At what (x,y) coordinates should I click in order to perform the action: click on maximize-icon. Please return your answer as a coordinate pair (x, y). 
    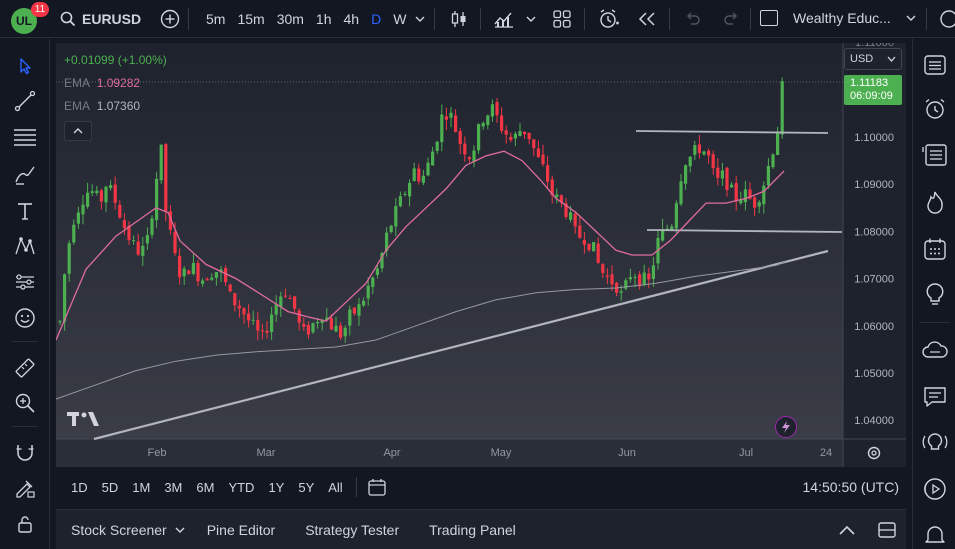
    Looking at the image, I should click on (887, 529).